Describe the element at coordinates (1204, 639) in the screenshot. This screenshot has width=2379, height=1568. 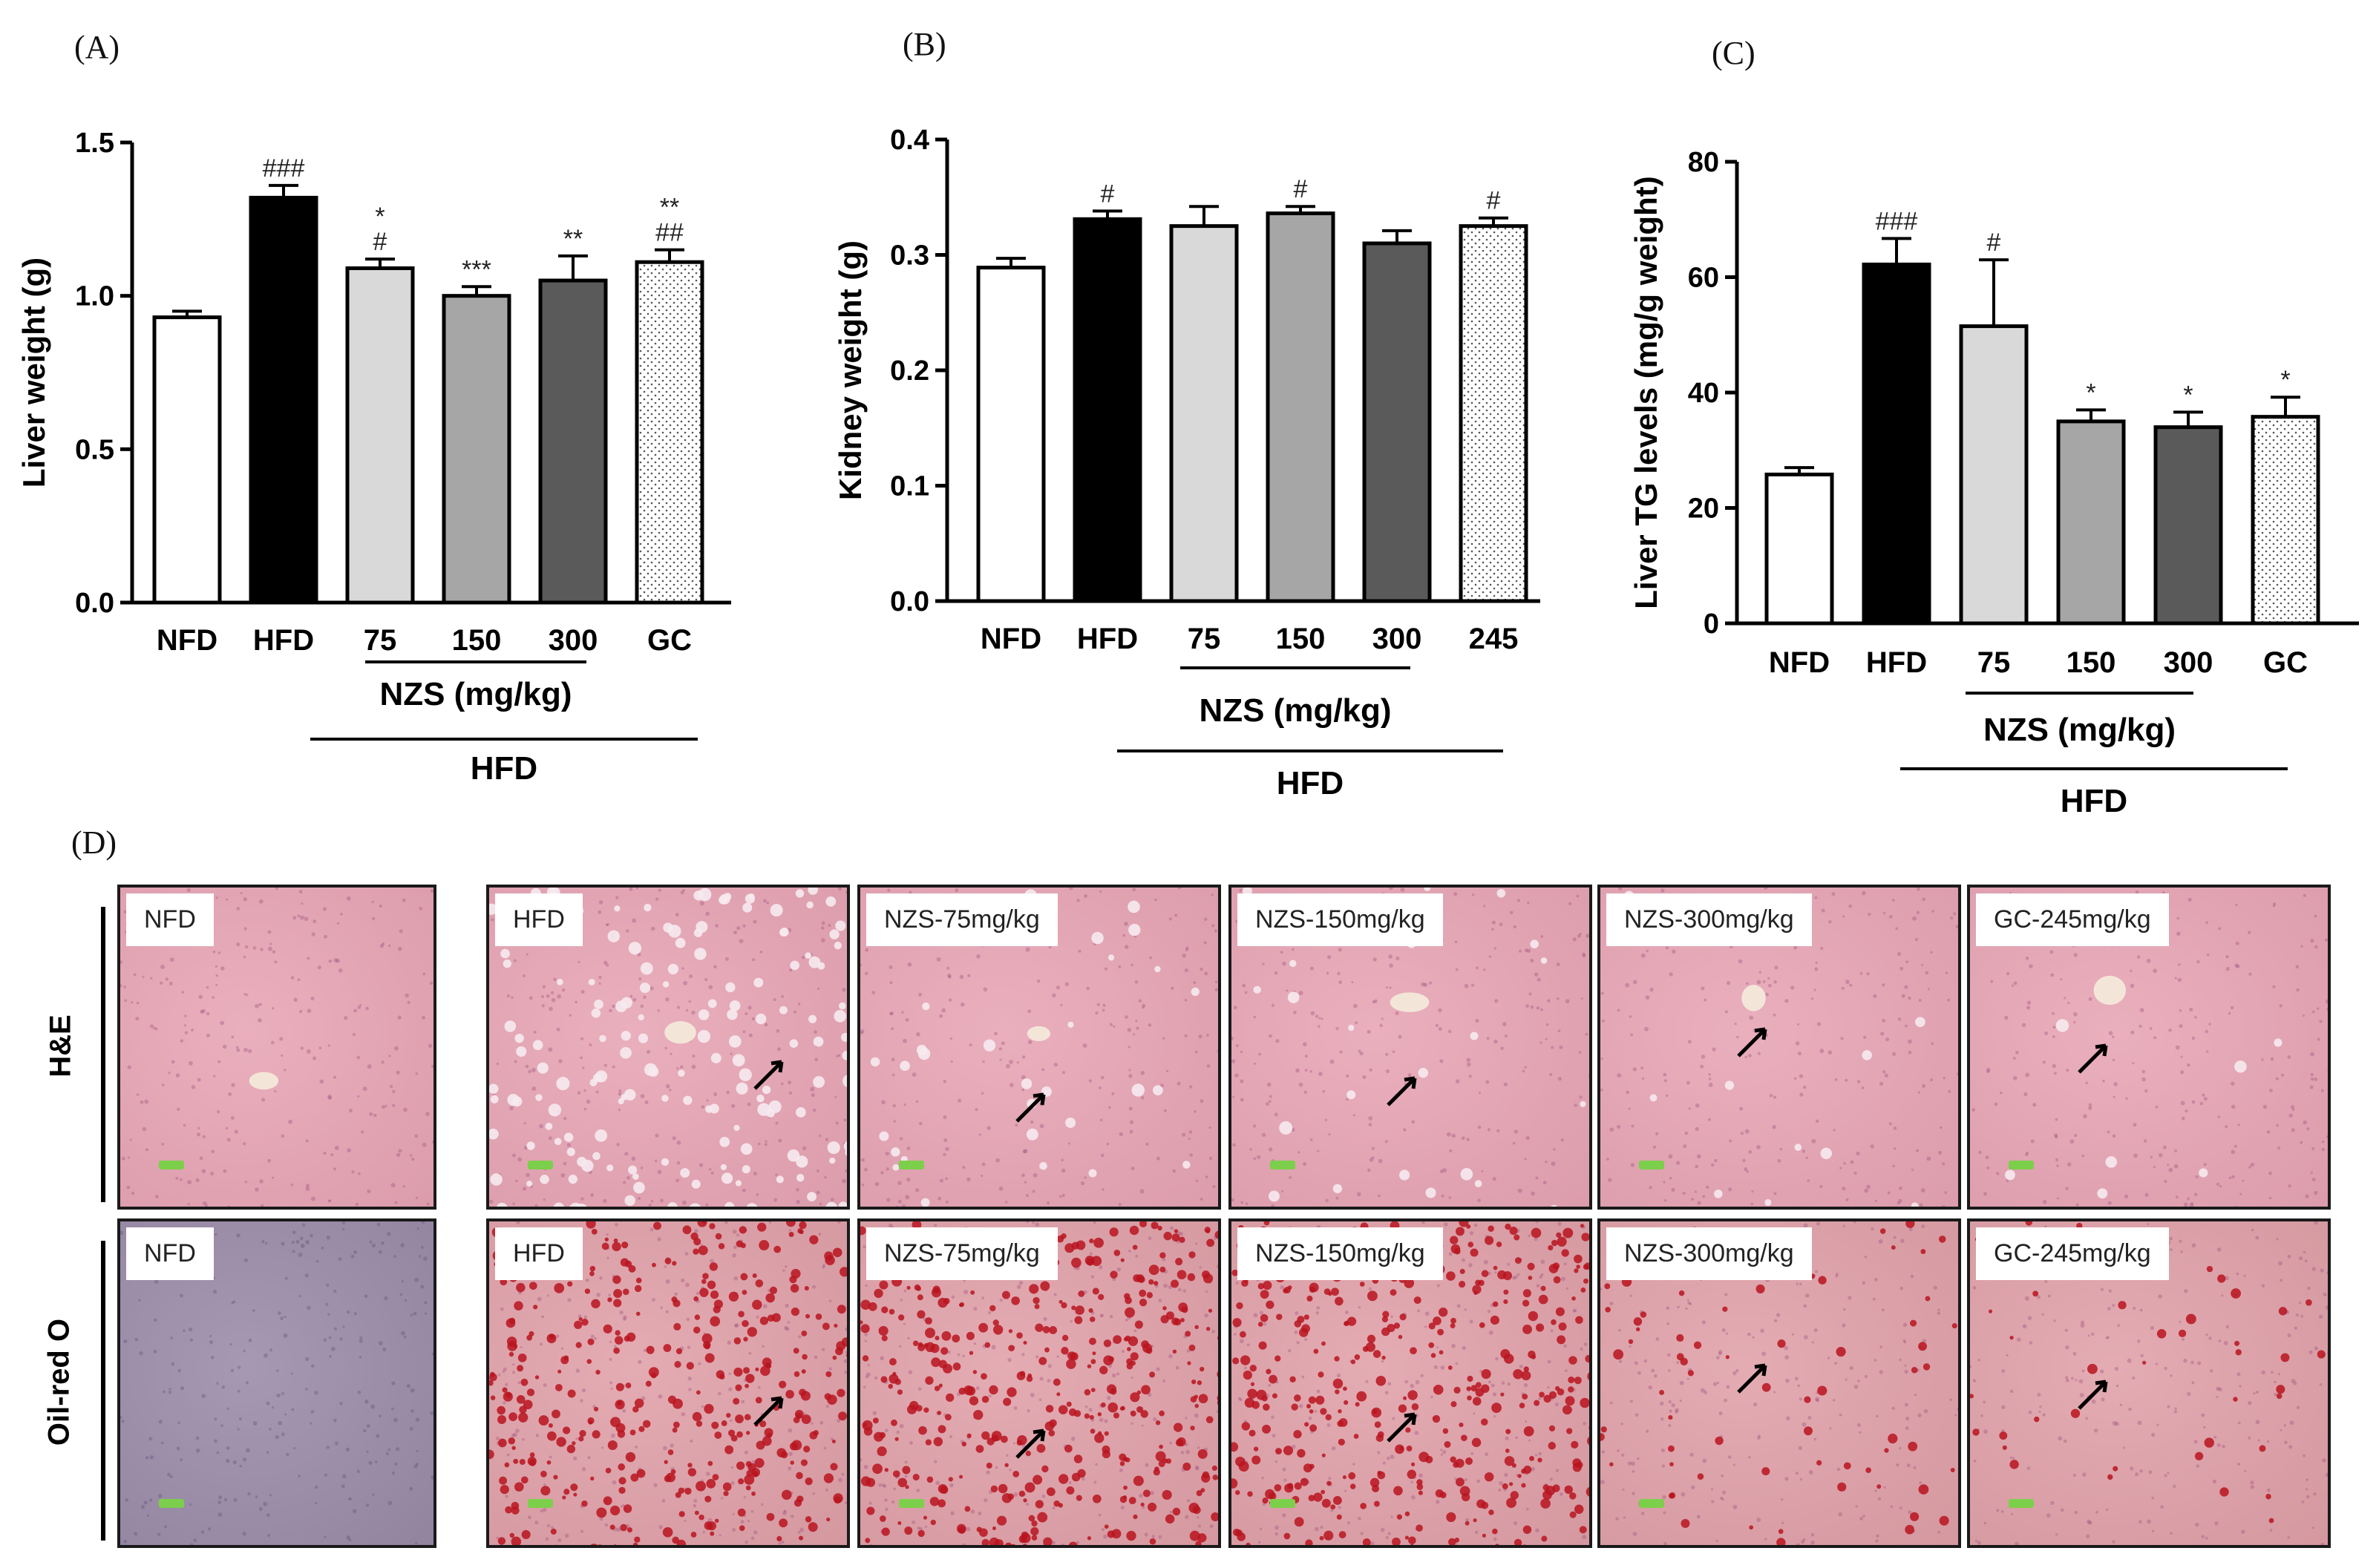
I see `category-label: 75` at that location.